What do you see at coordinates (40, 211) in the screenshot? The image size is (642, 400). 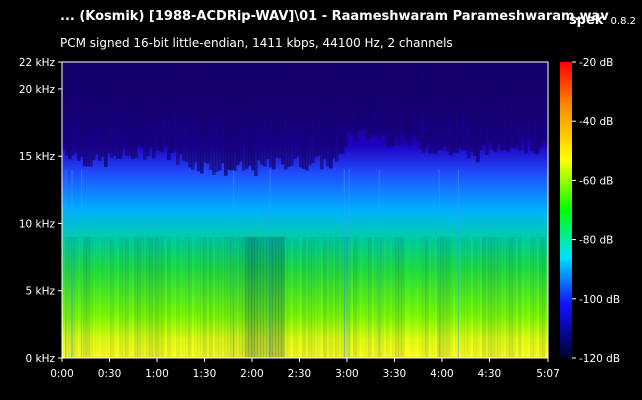 I see `y-axis: 0 kHz 5 kHz 10 kHz 15 kHz 20 kHz 22 kHz` at bounding box center [40, 211].